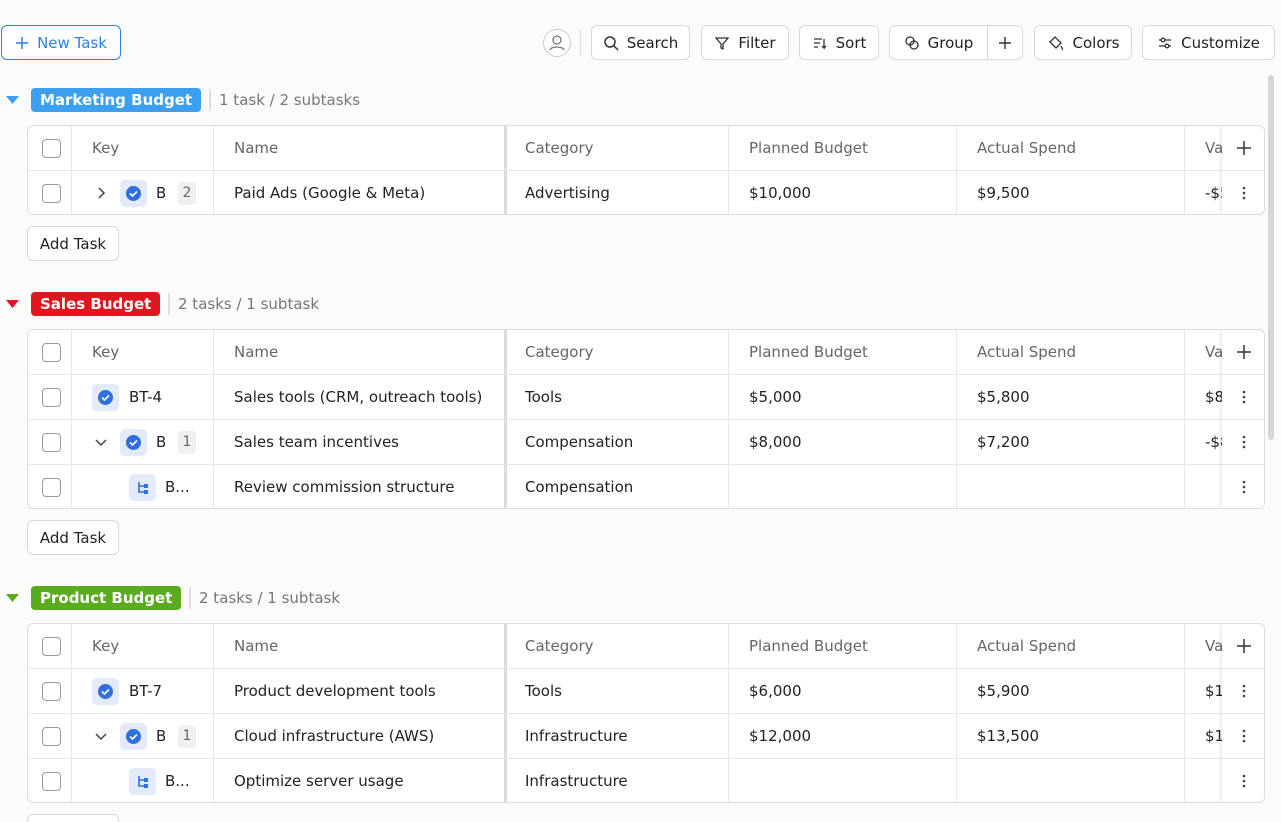 The height and width of the screenshot is (822, 1281). What do you see at coordinates (757, 42) in the screenshot?
I see `filter-label: Filter` at bounding box center [757, 42].